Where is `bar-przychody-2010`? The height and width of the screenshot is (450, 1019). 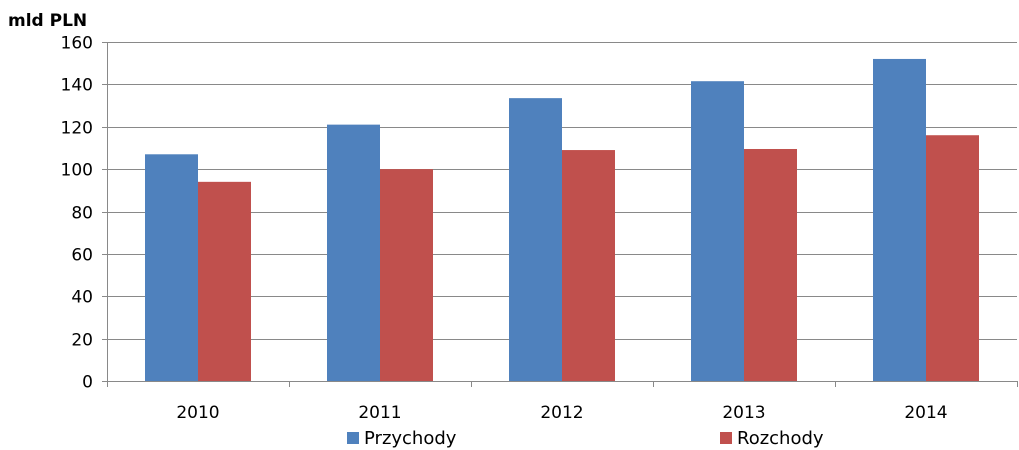 bar-przychody-2010 is located at coordinates (171, 267).